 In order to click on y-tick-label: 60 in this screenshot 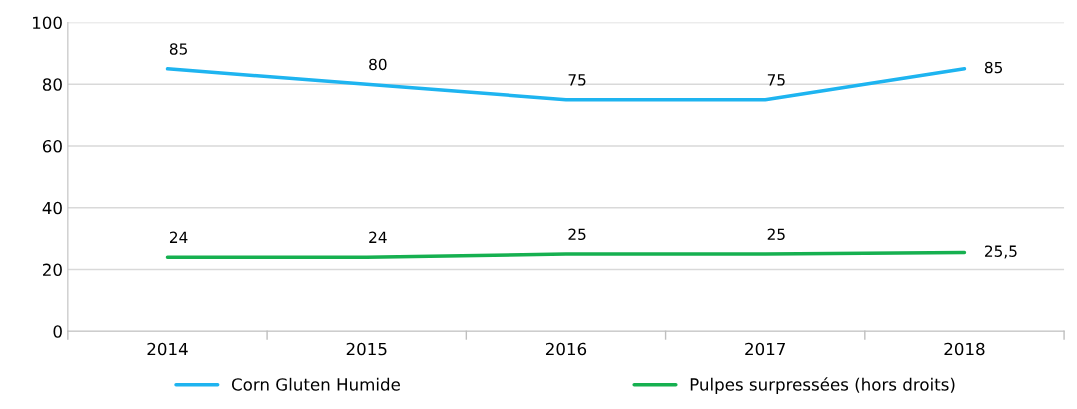, I will do `click(52, 146)`.